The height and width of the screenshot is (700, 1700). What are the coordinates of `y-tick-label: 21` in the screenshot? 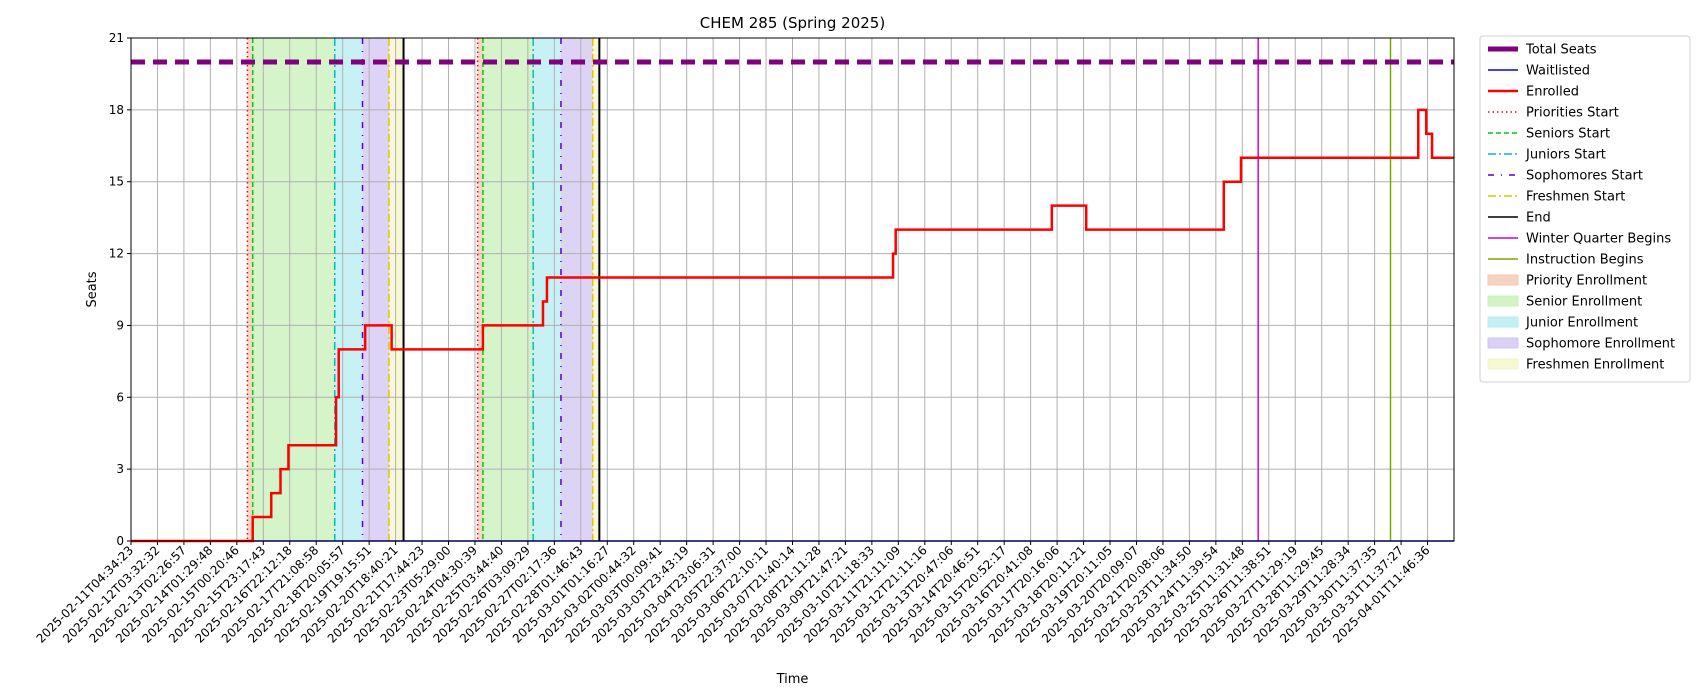 It's located at (116, 38).